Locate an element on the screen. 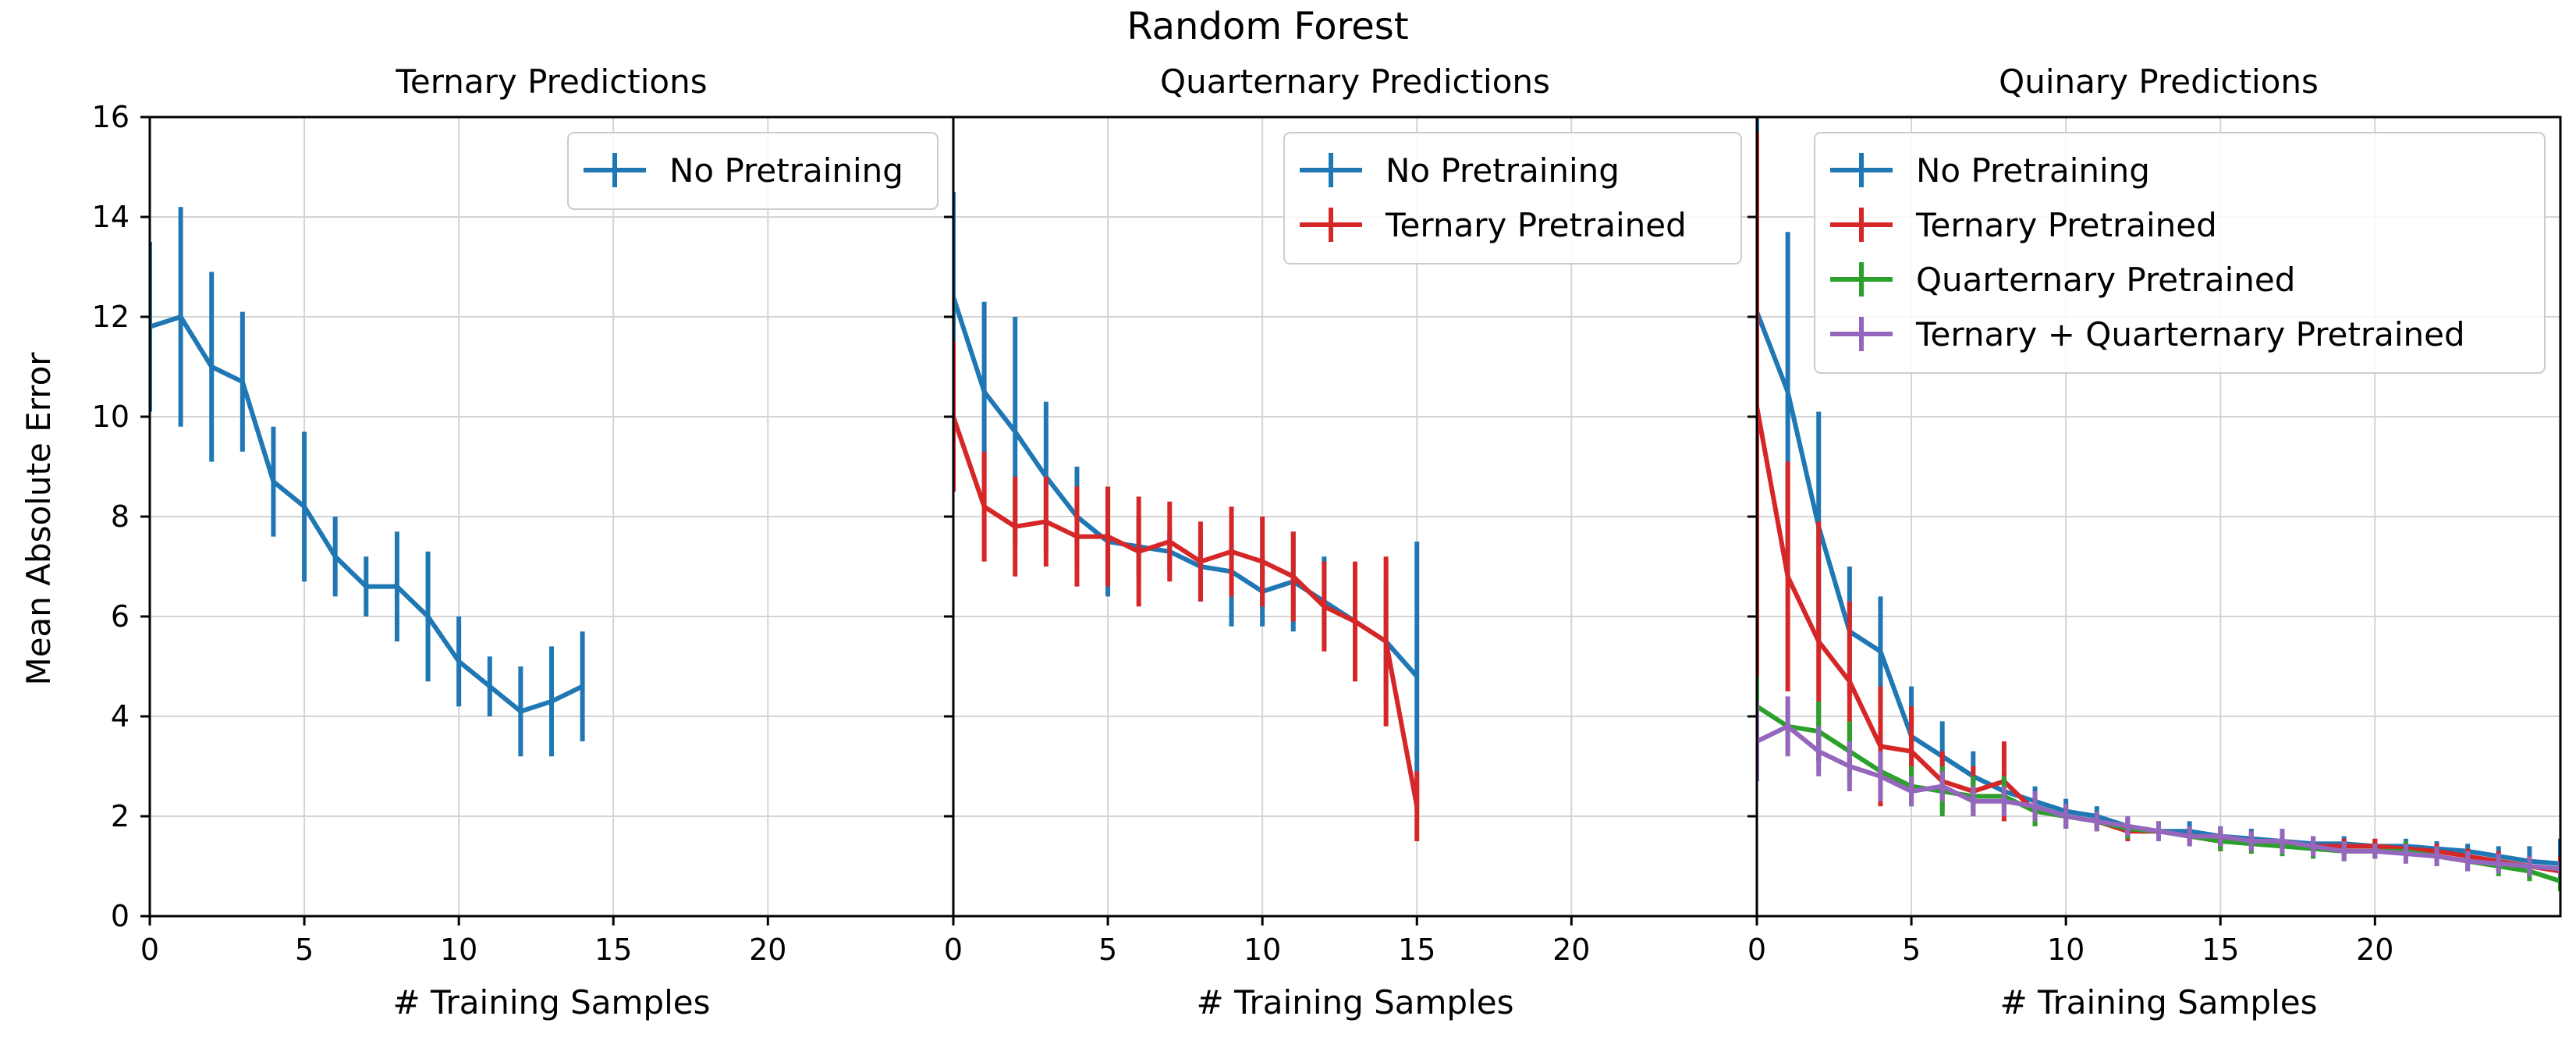  y-tick-label: 10 is located at coordinates (111, 417).